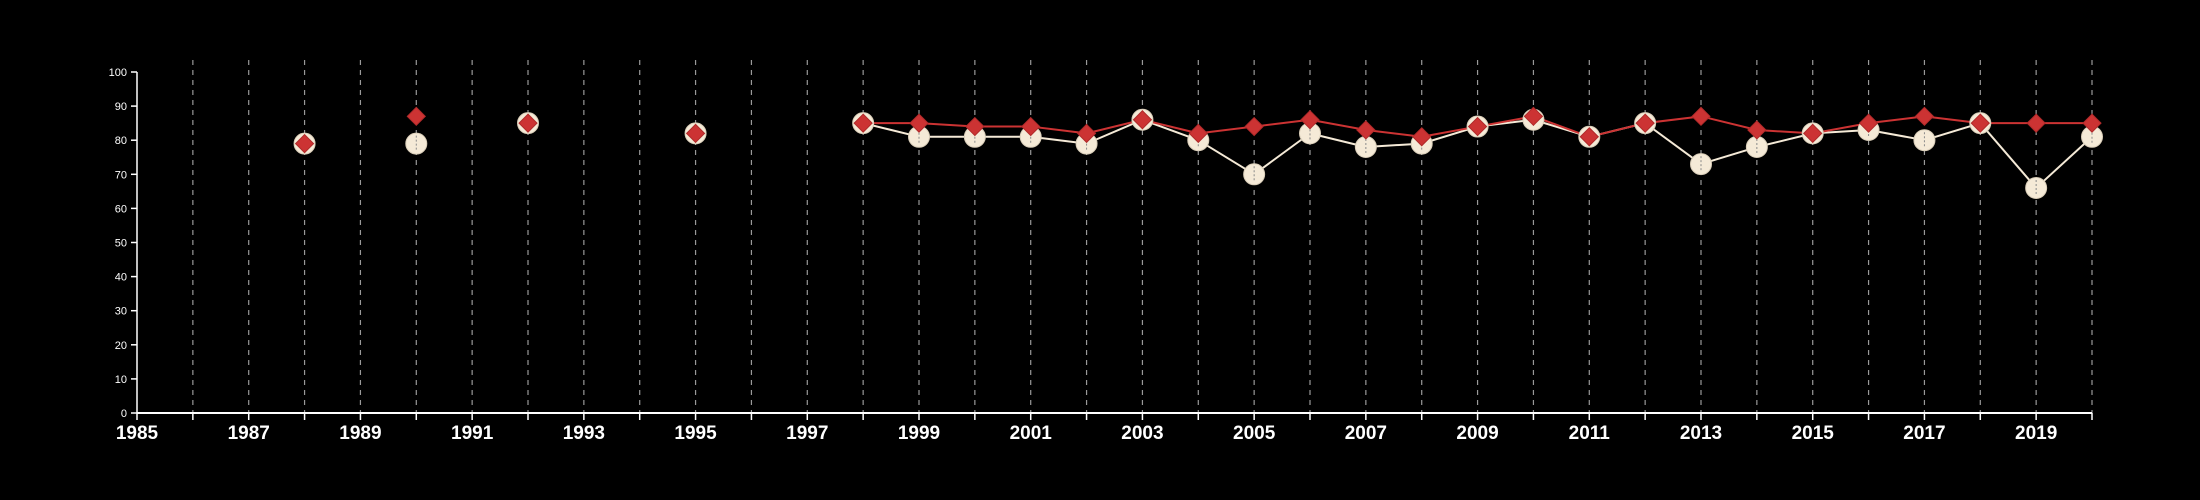 This screenshot has height=500, width=2200. I want to click on x-tick-label: 2009, so click(1477, 433).